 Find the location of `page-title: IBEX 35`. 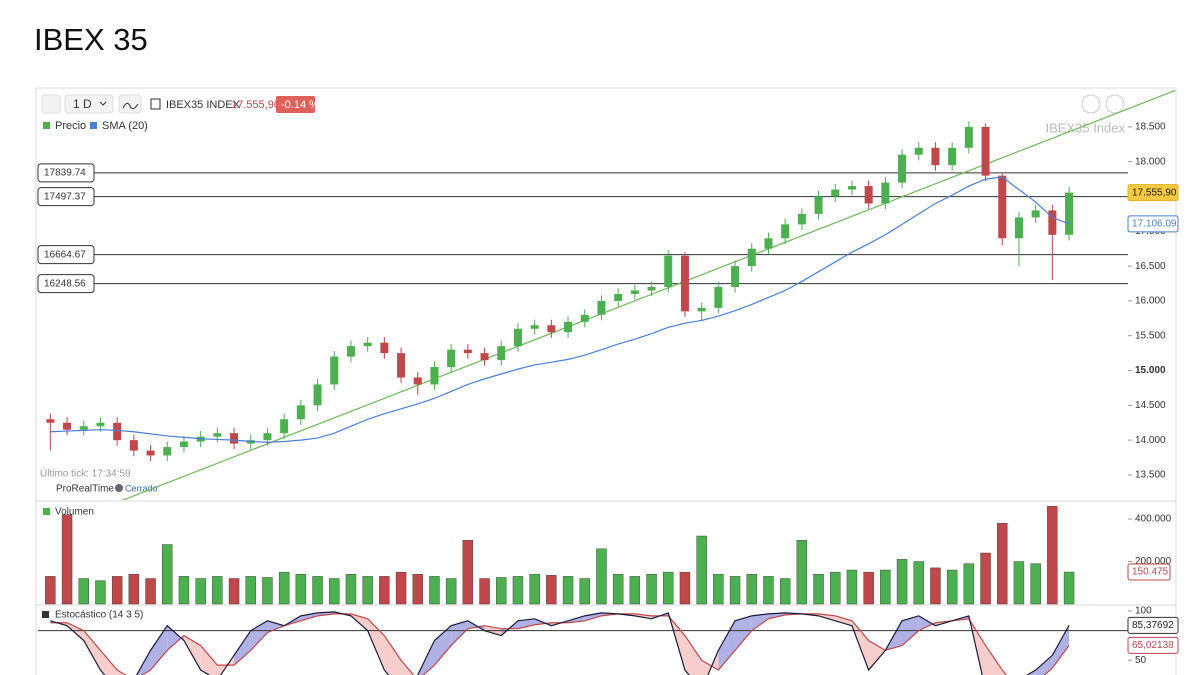

page-title: IBEX 35 is located at coordinates (91, 39).